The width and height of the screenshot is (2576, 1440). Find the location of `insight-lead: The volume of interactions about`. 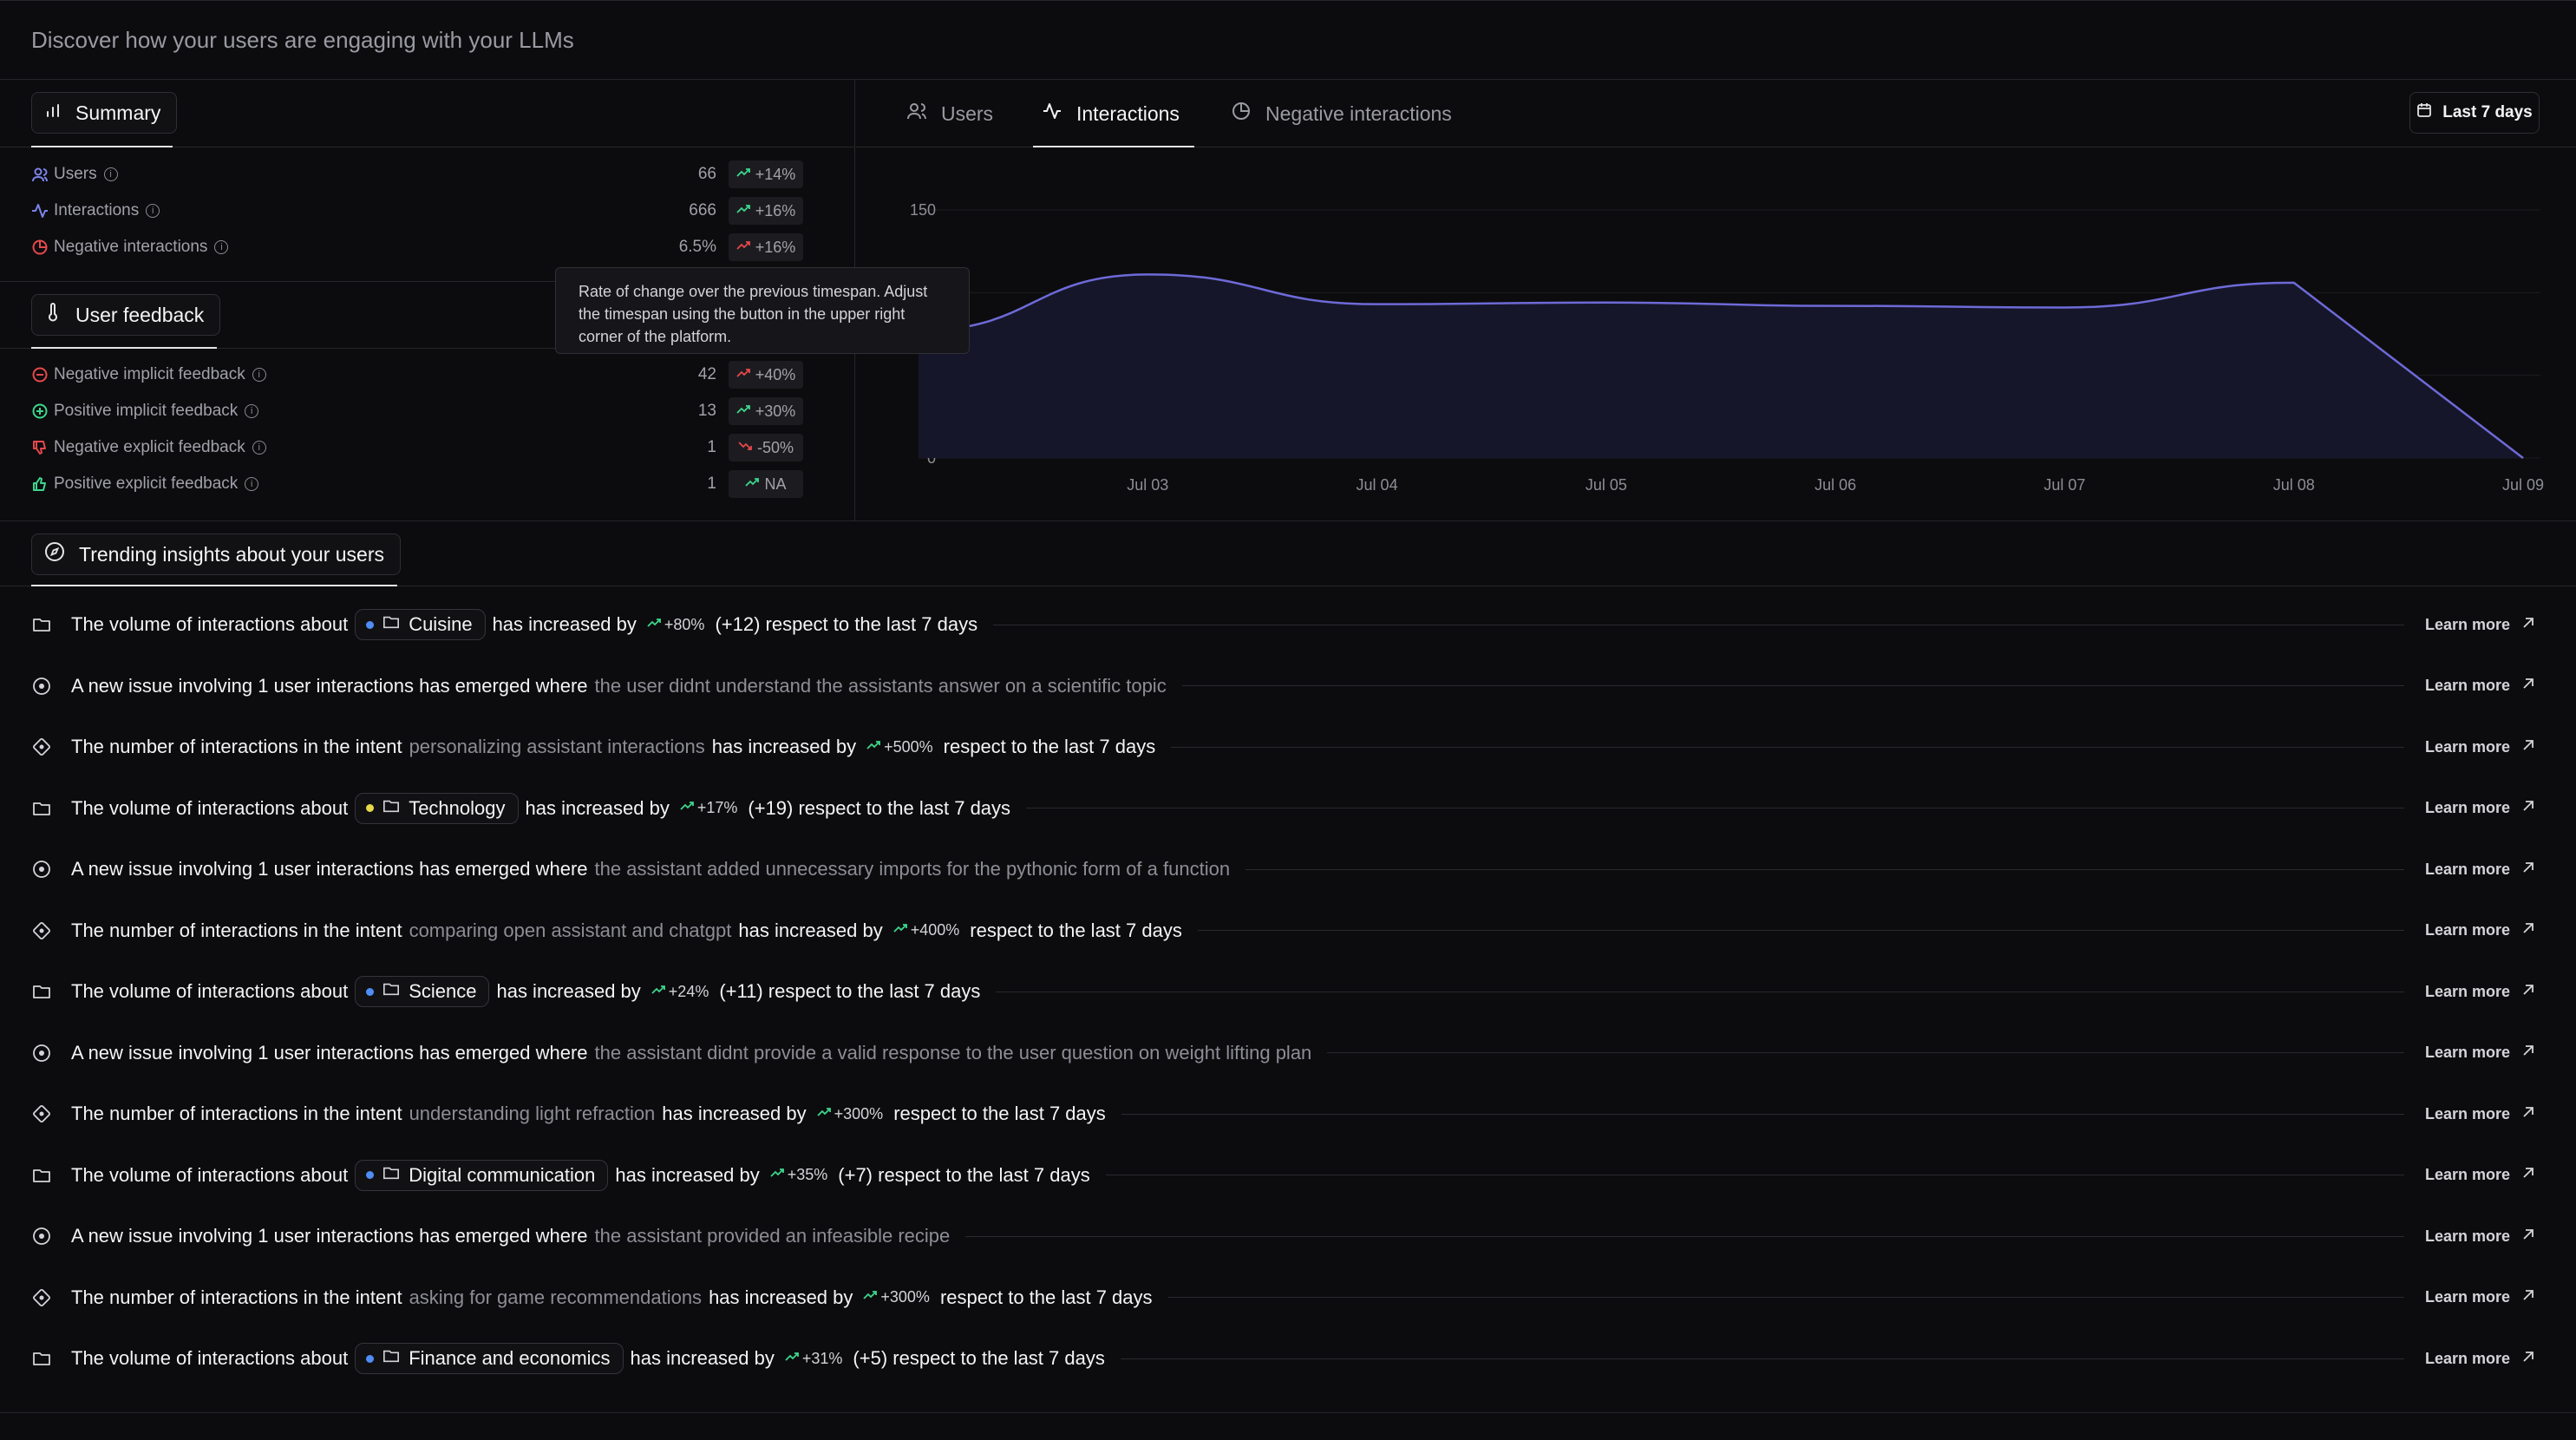

insight-lead: The volume of interactions about is located at coordinates (210, 991).